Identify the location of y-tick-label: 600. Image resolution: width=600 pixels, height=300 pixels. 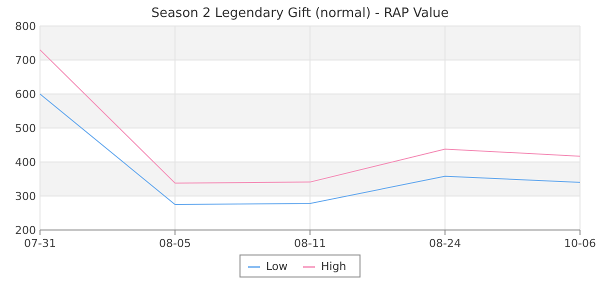
(25, 94).